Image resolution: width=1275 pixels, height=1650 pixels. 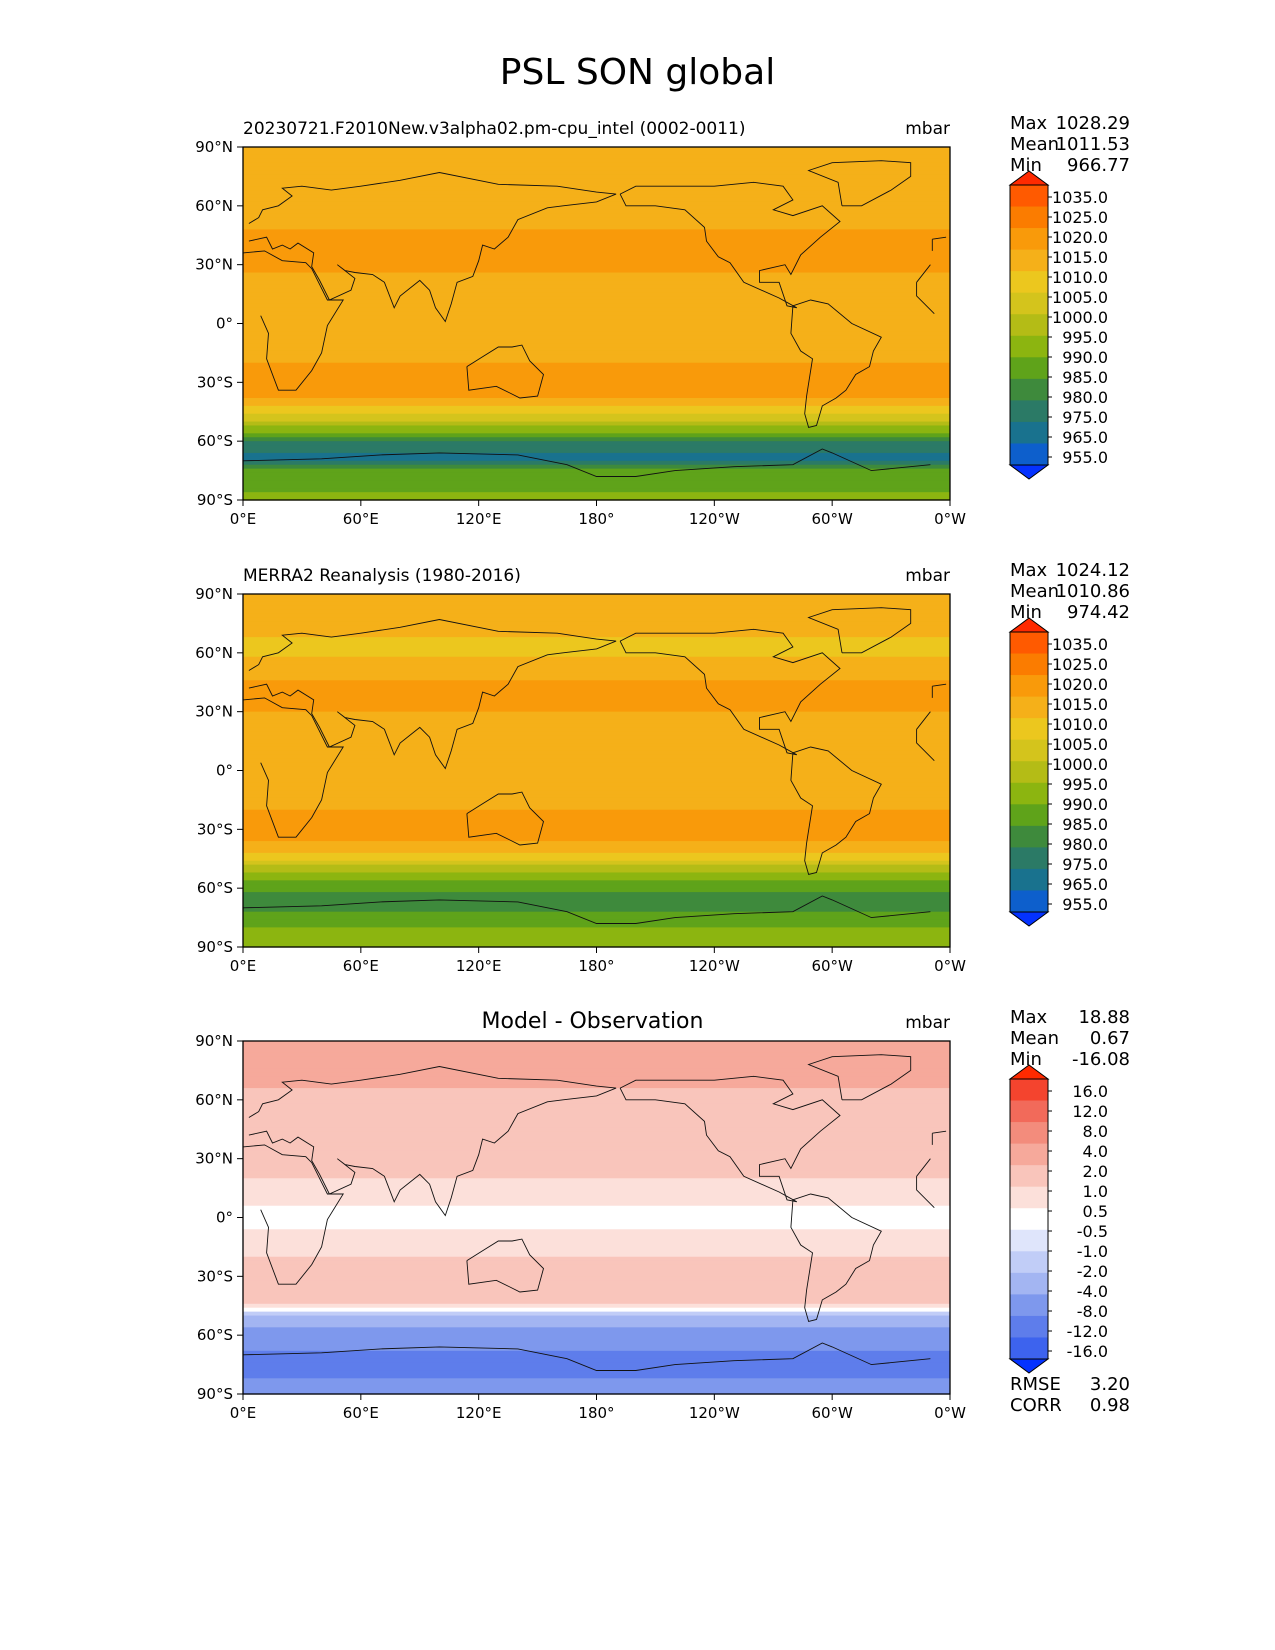 I want to click on observation-map-units: mbar, so click(x=927, y=576).